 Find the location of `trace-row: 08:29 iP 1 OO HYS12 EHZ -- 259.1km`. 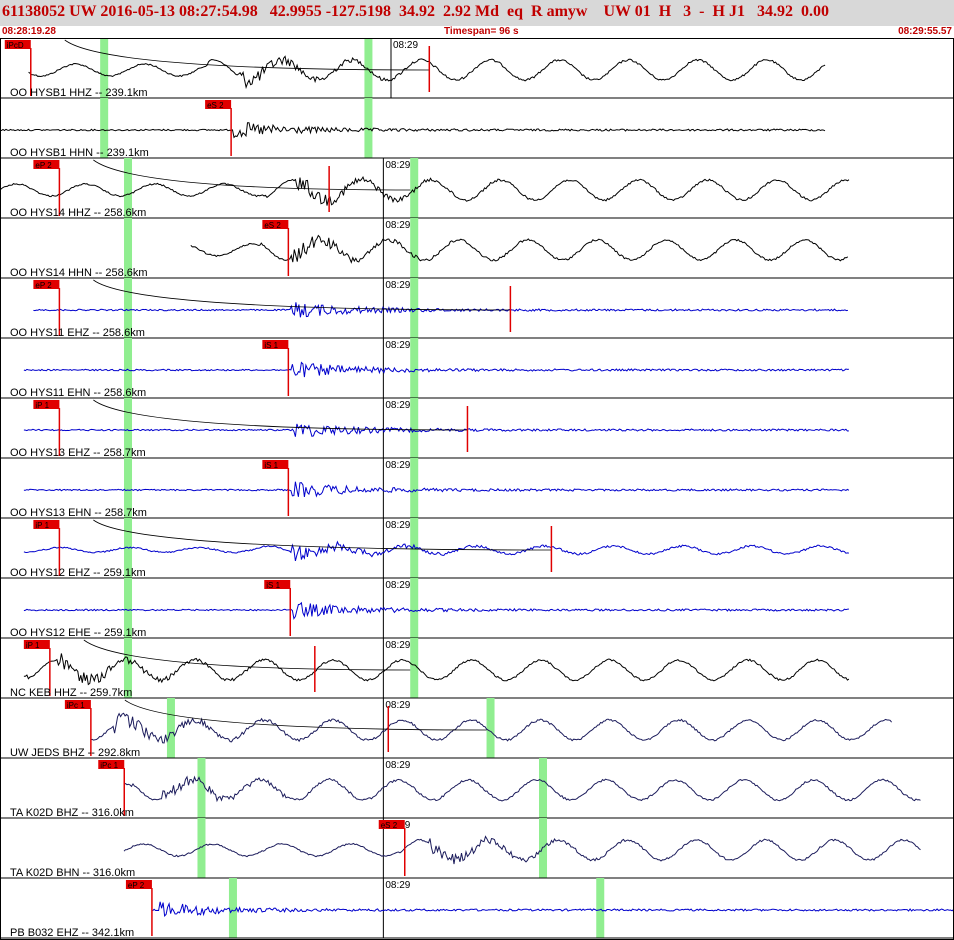

trace-row: 08:29 iP 1 OO HYS12 EHZ -- 259.1km is located at coordinates (477, 548).